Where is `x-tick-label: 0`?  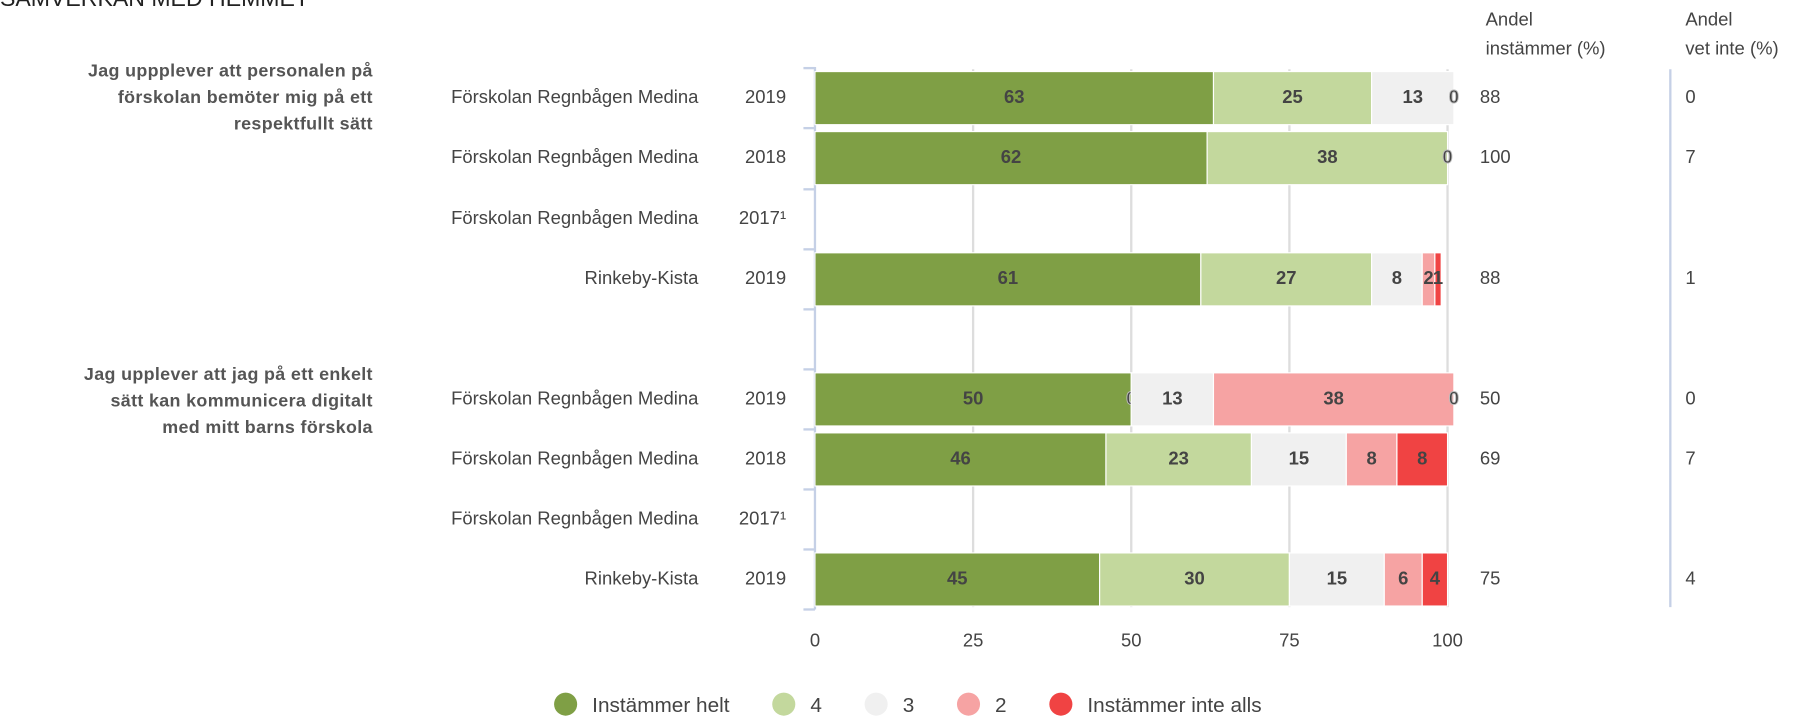 x-tick-label: 0 is located at coordinates (815, 640).